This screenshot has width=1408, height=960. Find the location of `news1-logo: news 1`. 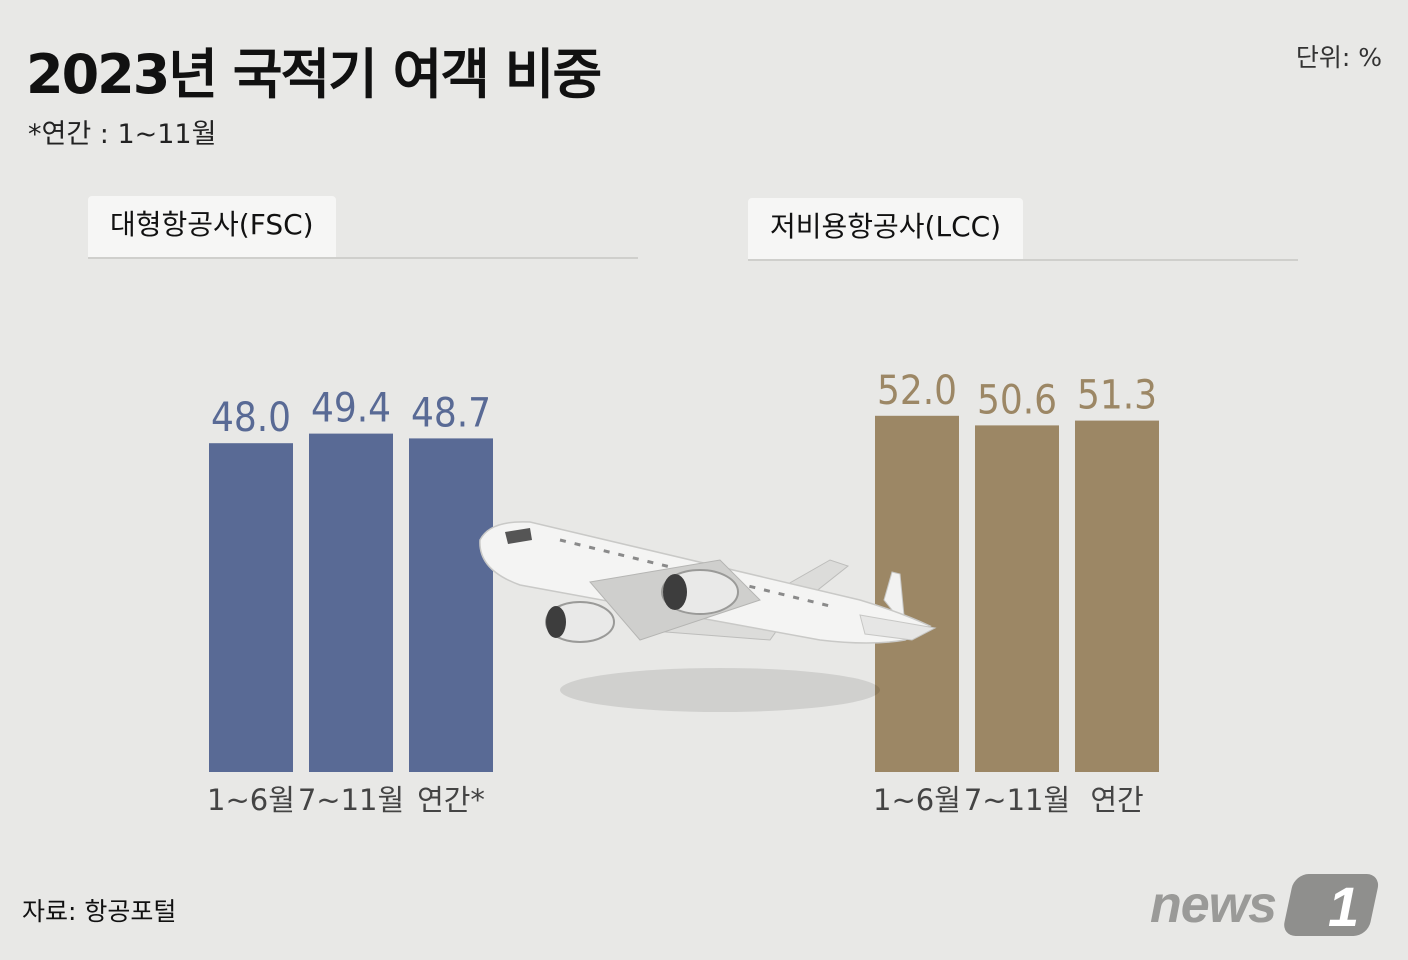

news1-logo: news 1 is located at coordinates (1270, 910).